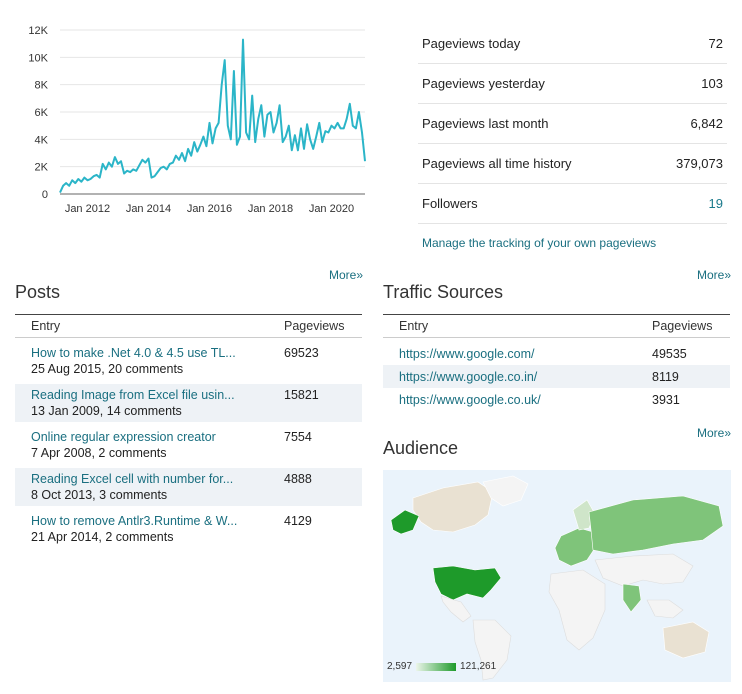 The image size is (742, 694). Describe the element at coordinates (87, 209) in the screenshot. I see `x-tick-label: Jan 2012` at that location.